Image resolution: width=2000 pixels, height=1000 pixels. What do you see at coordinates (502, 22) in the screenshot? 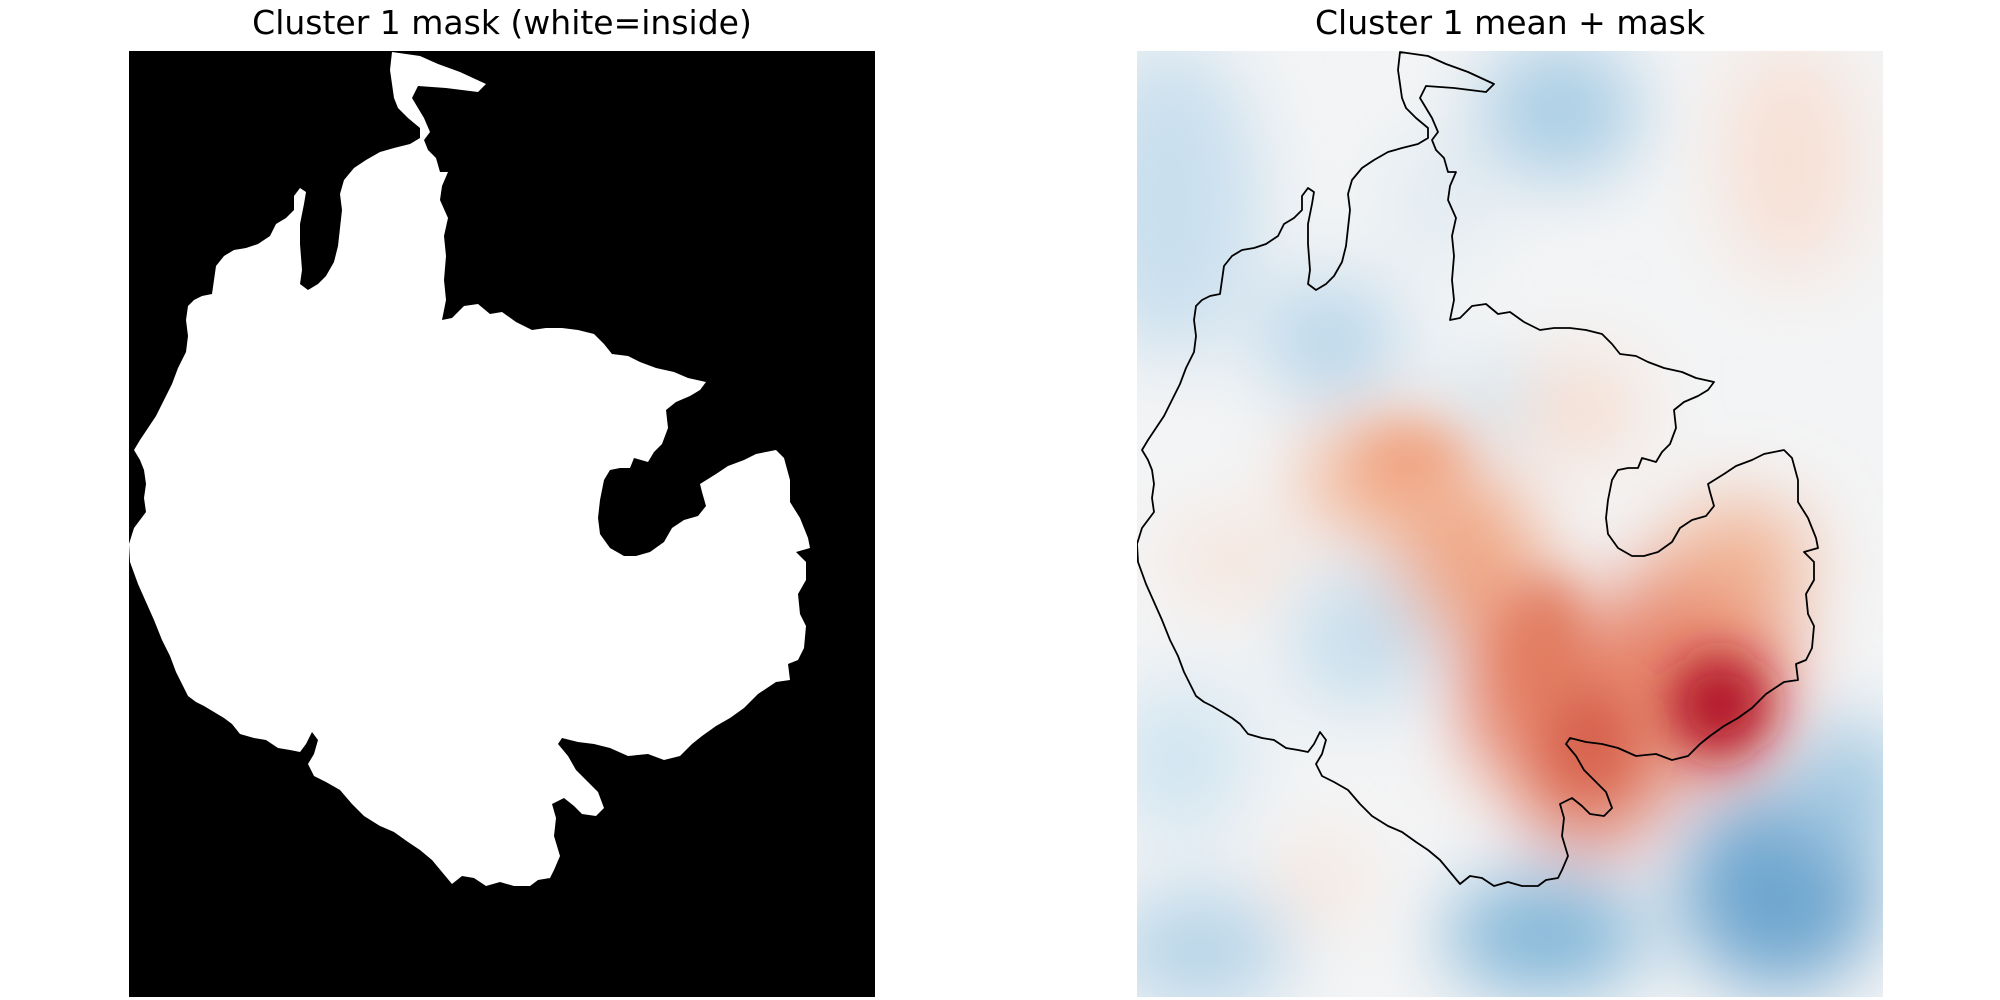
I see `left-panel-title: Cluster 1 mask (white=inside)` at bounding box center [502, 22].